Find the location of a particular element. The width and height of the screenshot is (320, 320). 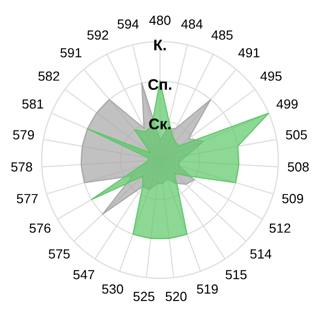

spoke-label: 512 is located at coordinates (280, 228).